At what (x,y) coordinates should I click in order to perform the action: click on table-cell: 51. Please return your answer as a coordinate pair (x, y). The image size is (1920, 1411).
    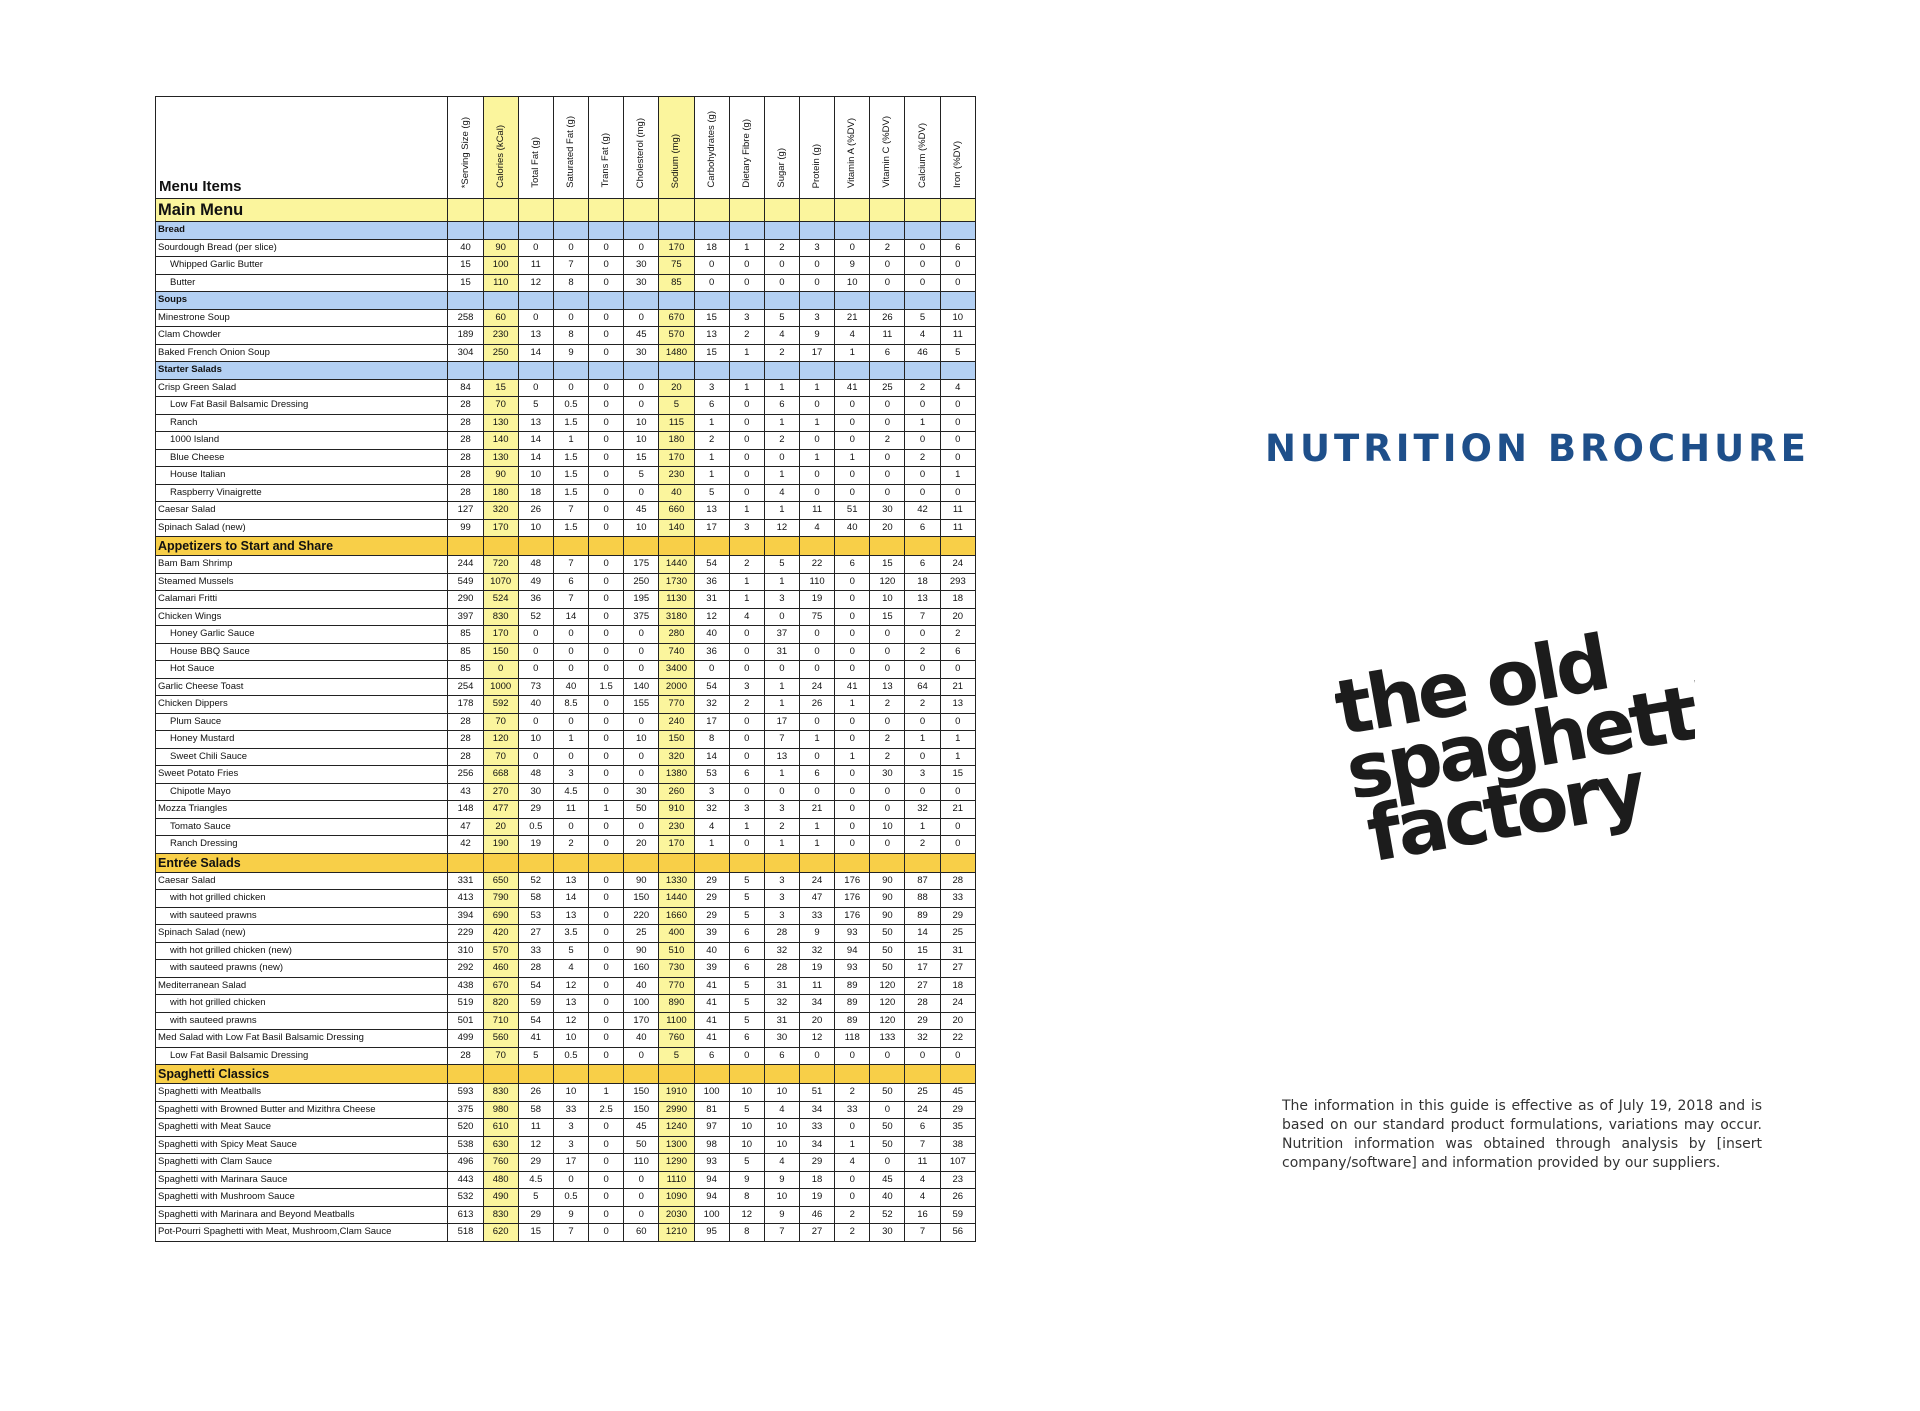
    Looking at the image, I should click on (852, 510).